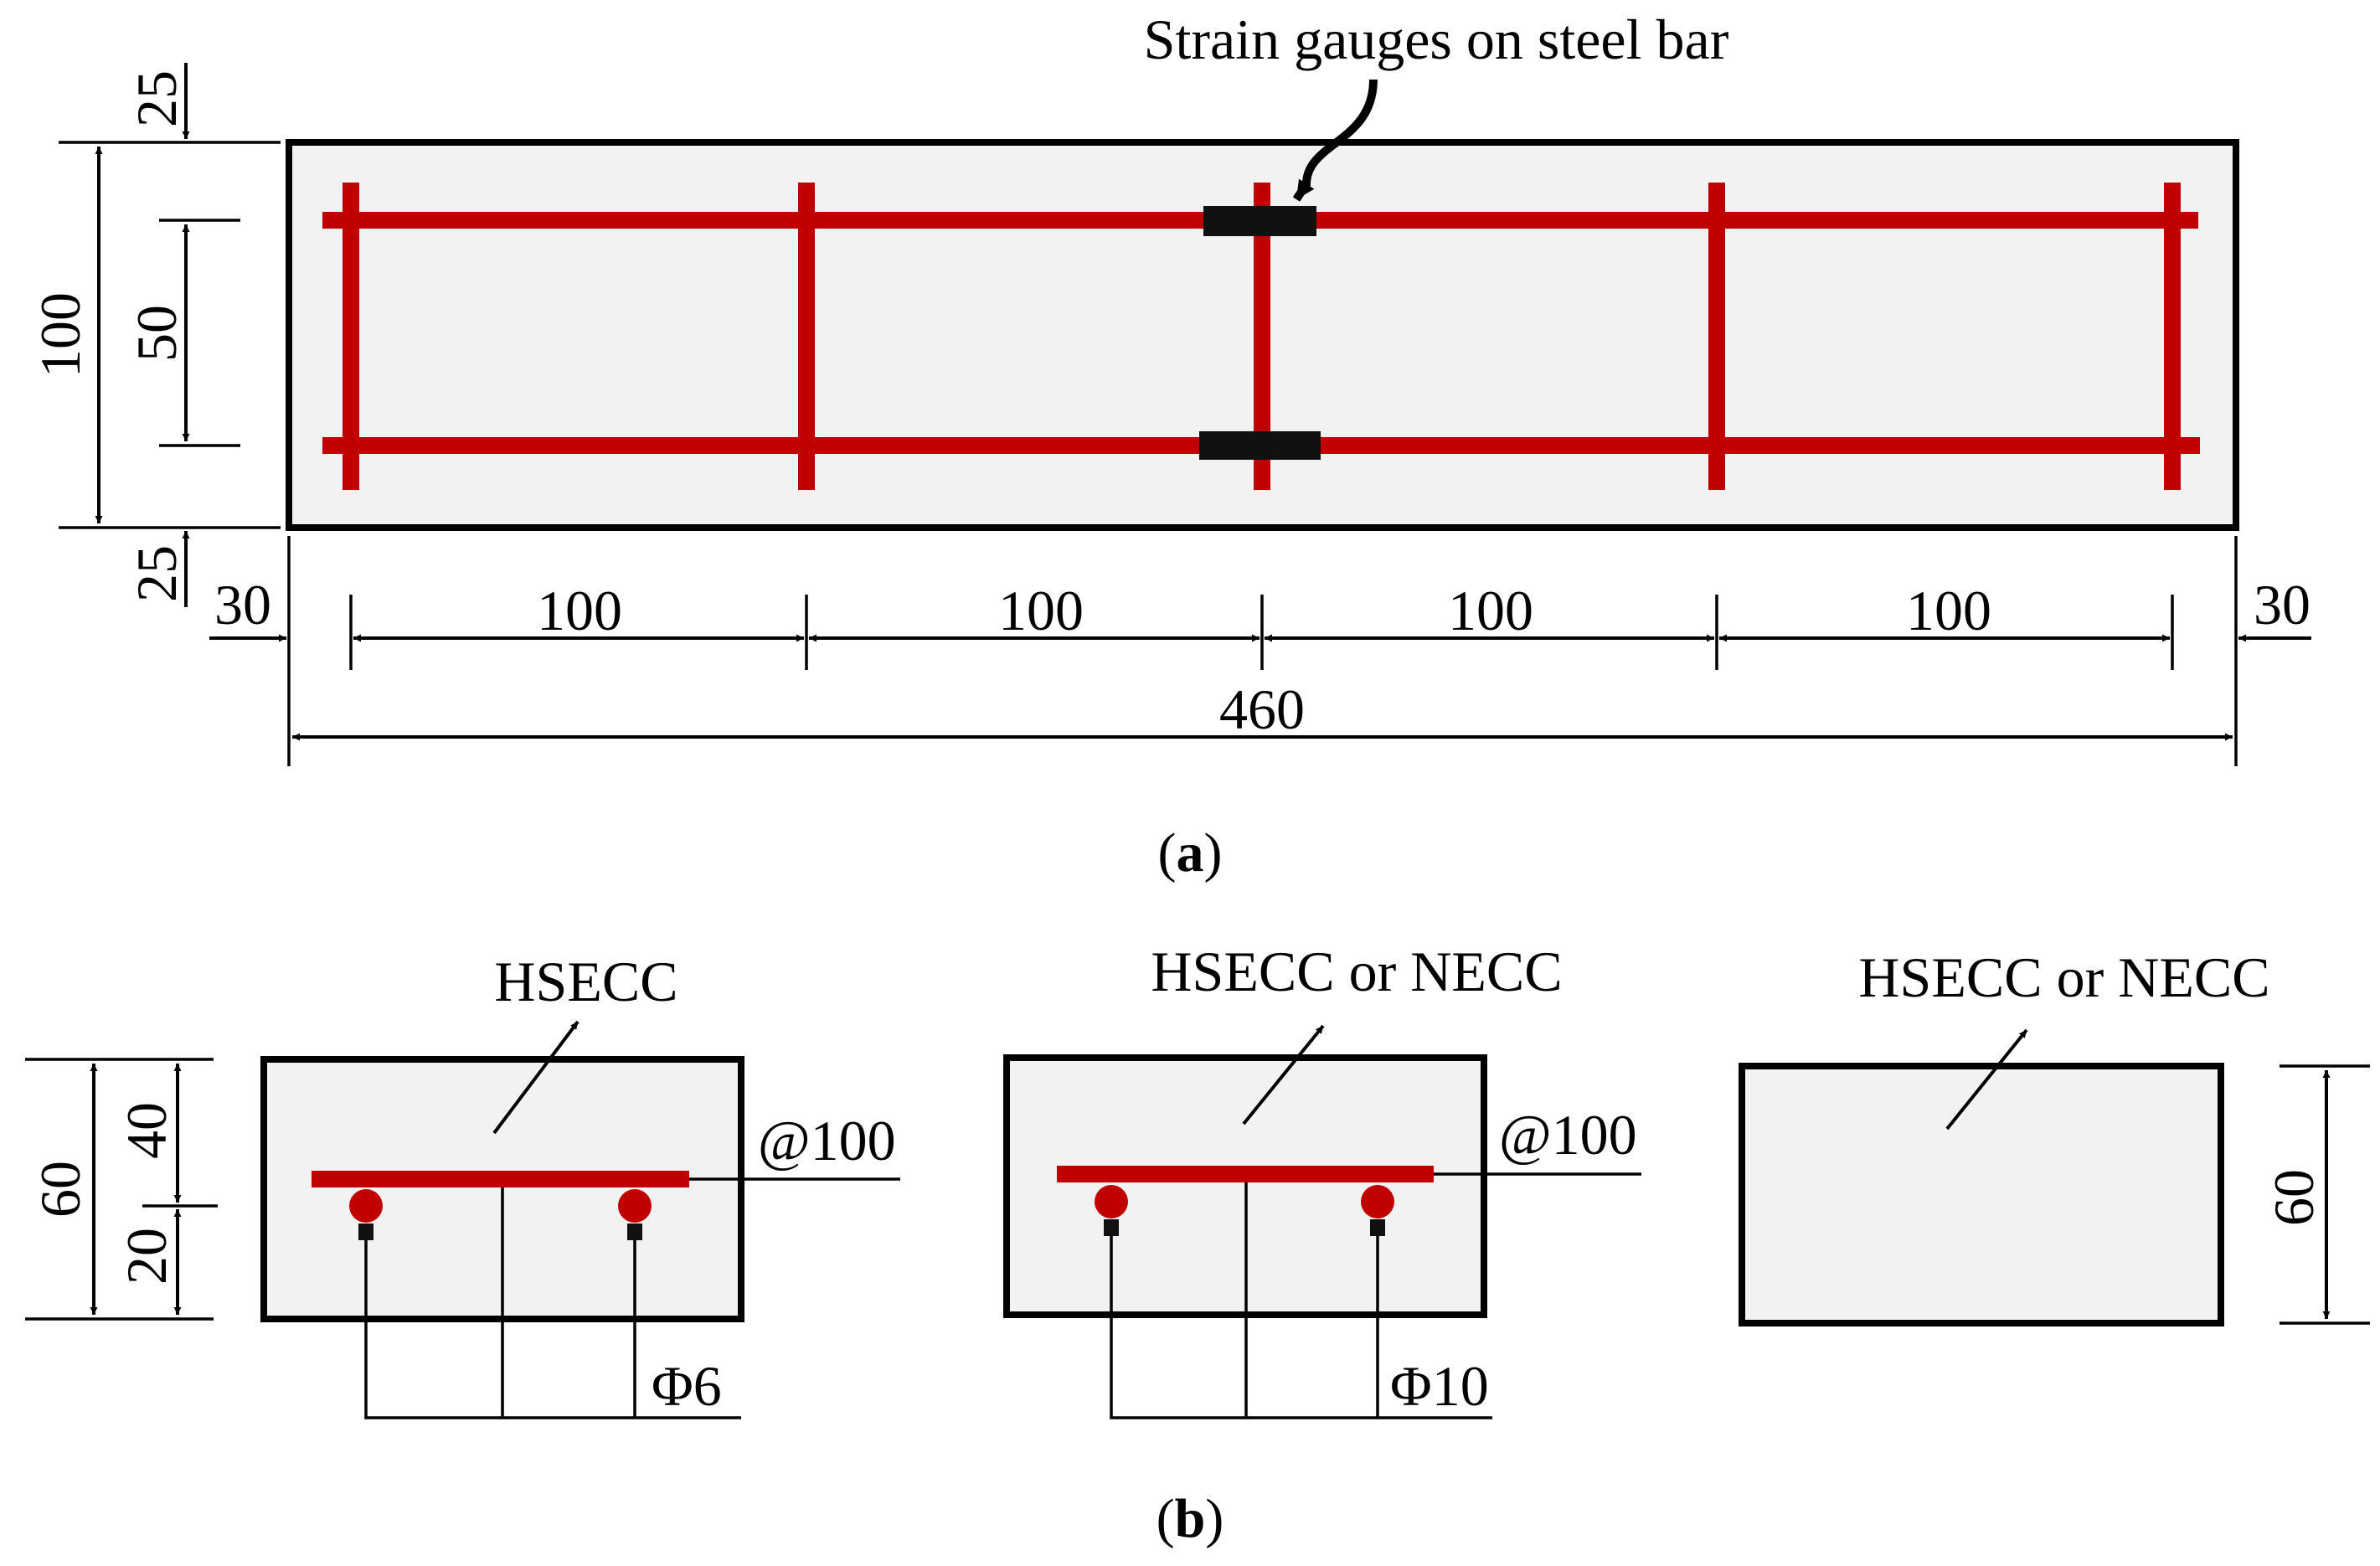  What do you see at coordinates (1356, 971) in the screenshot?
I see `section-2-material: HSECC or NECC` at bounding box center [1356, 971].